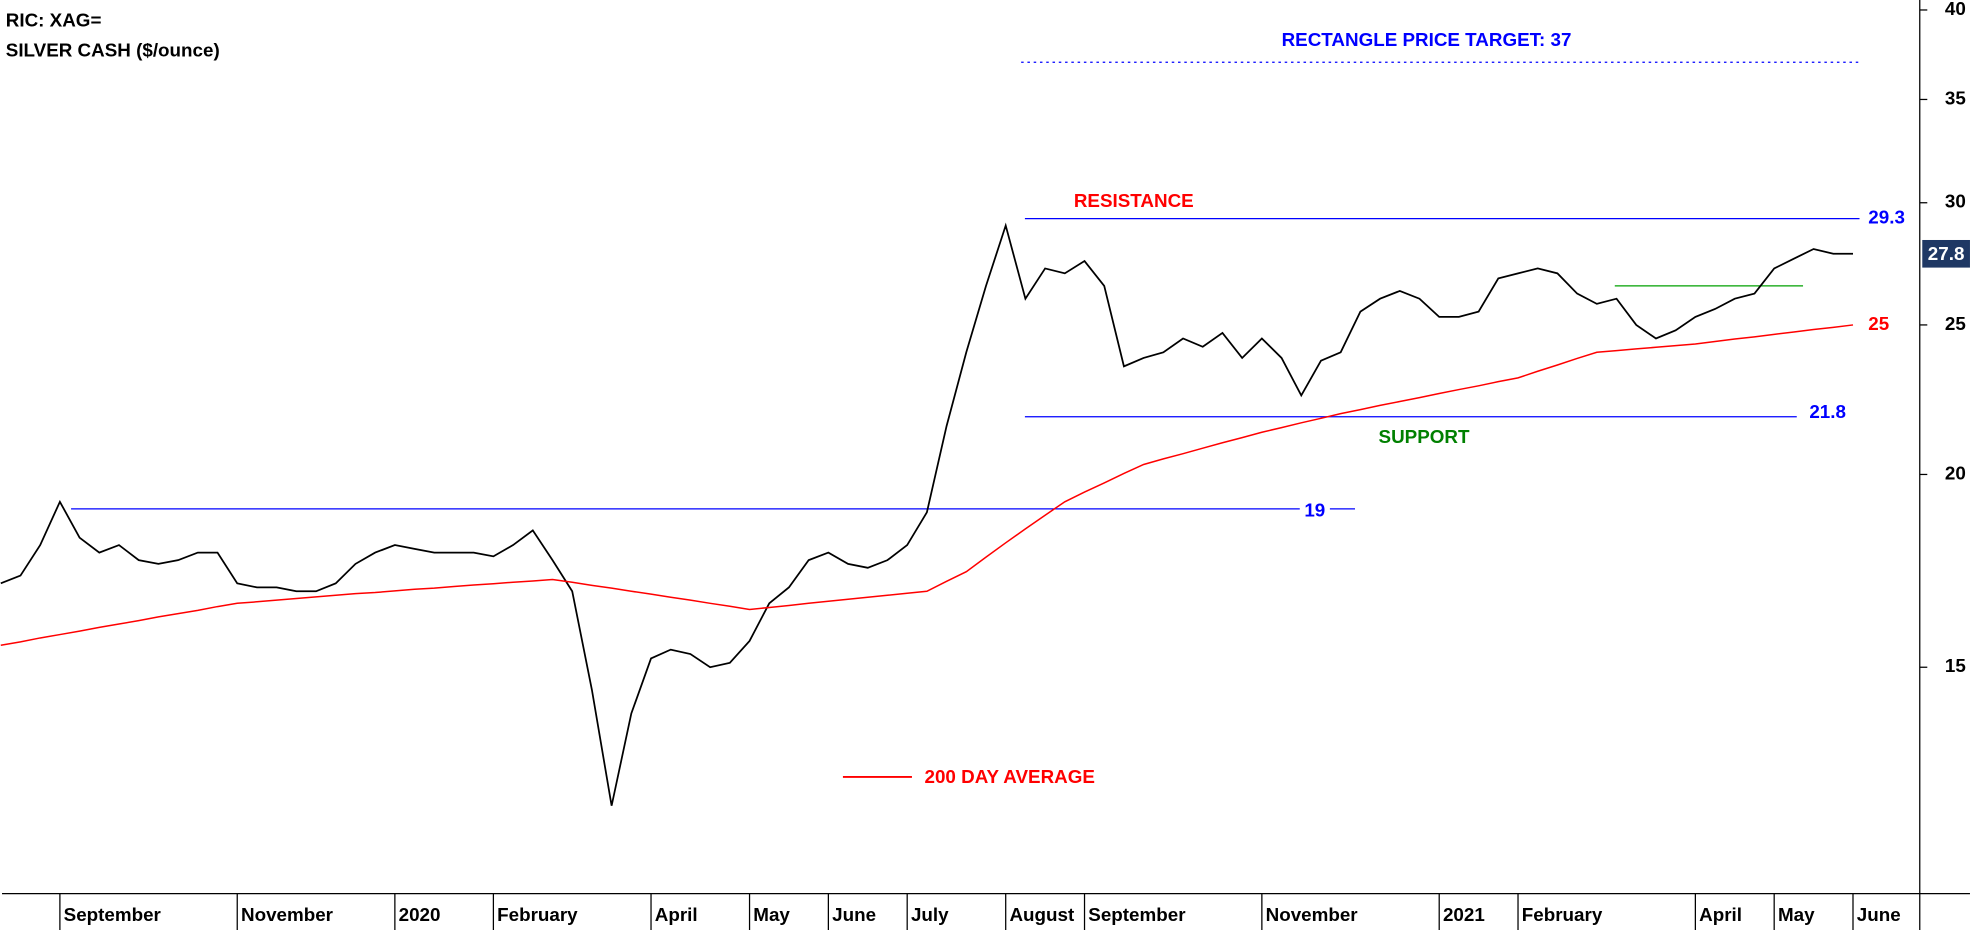  Describe the element at coordinates (1827, 411) in the screenshot. I see `level-value: 21.8` at that location.